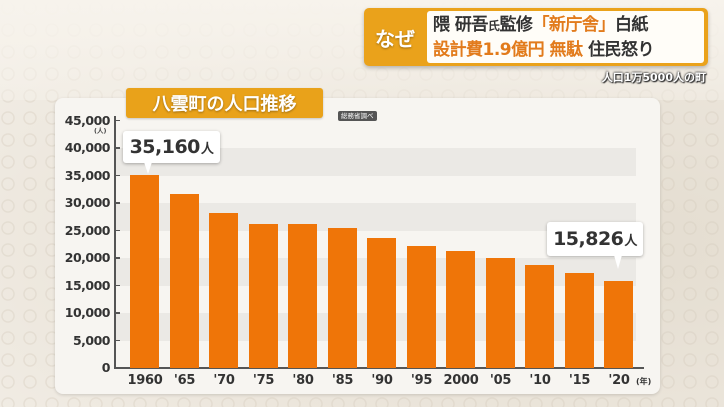 The image size is (724, 407). I want to click on headline-banner: なぜ 隈 研吾氏監修「新庁舎」白紙 設計費1.9億円 無駄 住民怒り, so click(536, 37).